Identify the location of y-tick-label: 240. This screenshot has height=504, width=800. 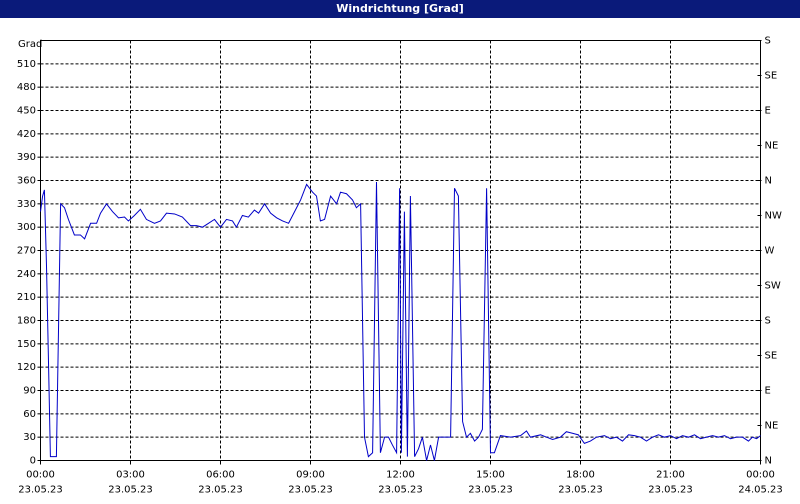
(26, 274).